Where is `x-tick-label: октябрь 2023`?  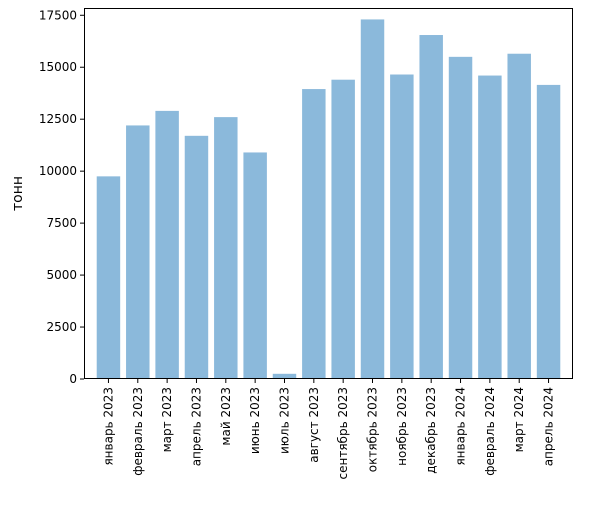
x-tick-label: октябрь 2023 is located at coordinates (373, 429).